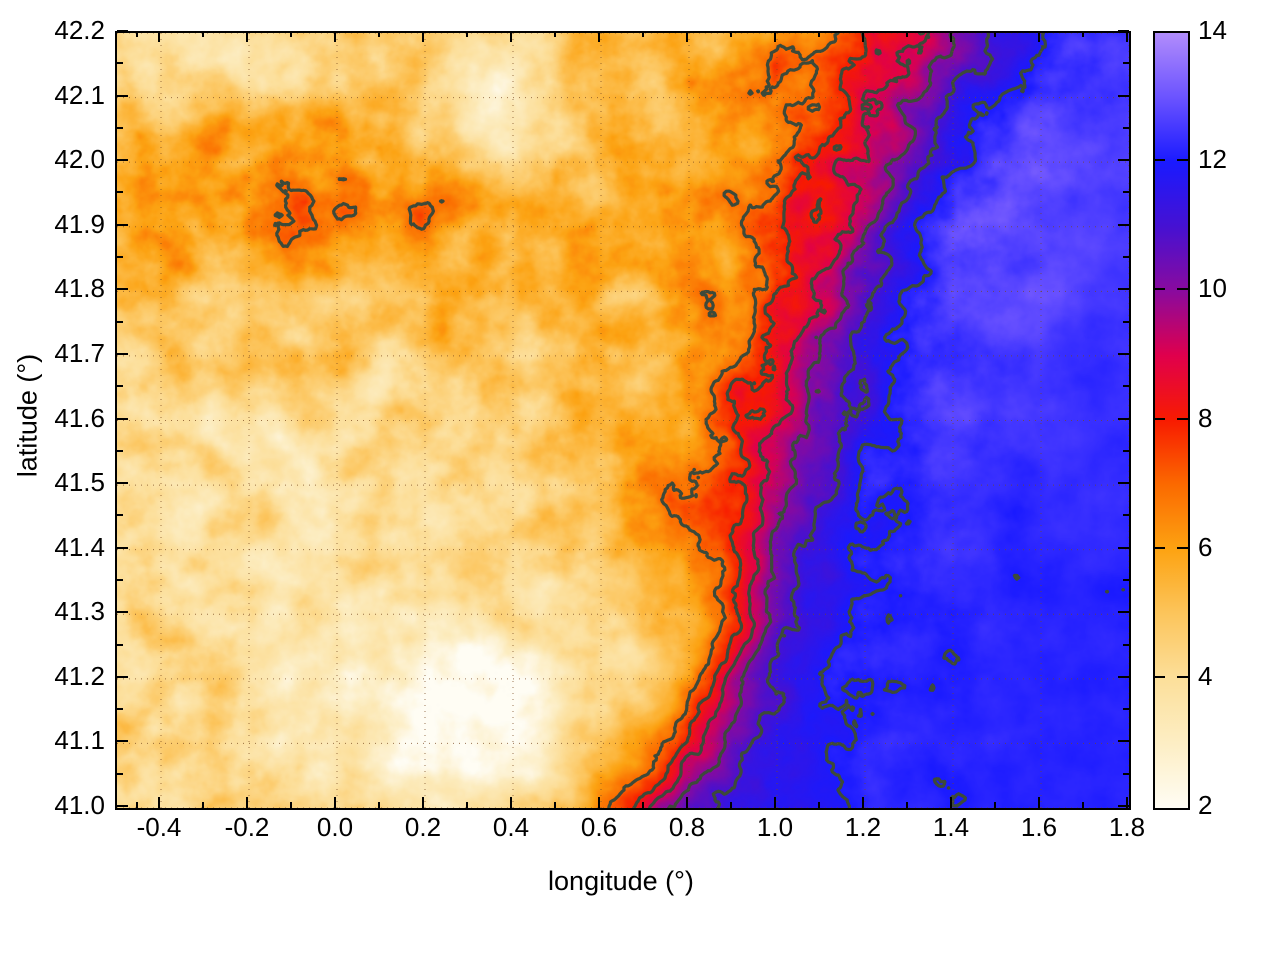 The image size is (1280, 960). Describe the element at coordinates (1212, 159) in the screenshot. I see `colorbar-tick-label: 12` at that location.